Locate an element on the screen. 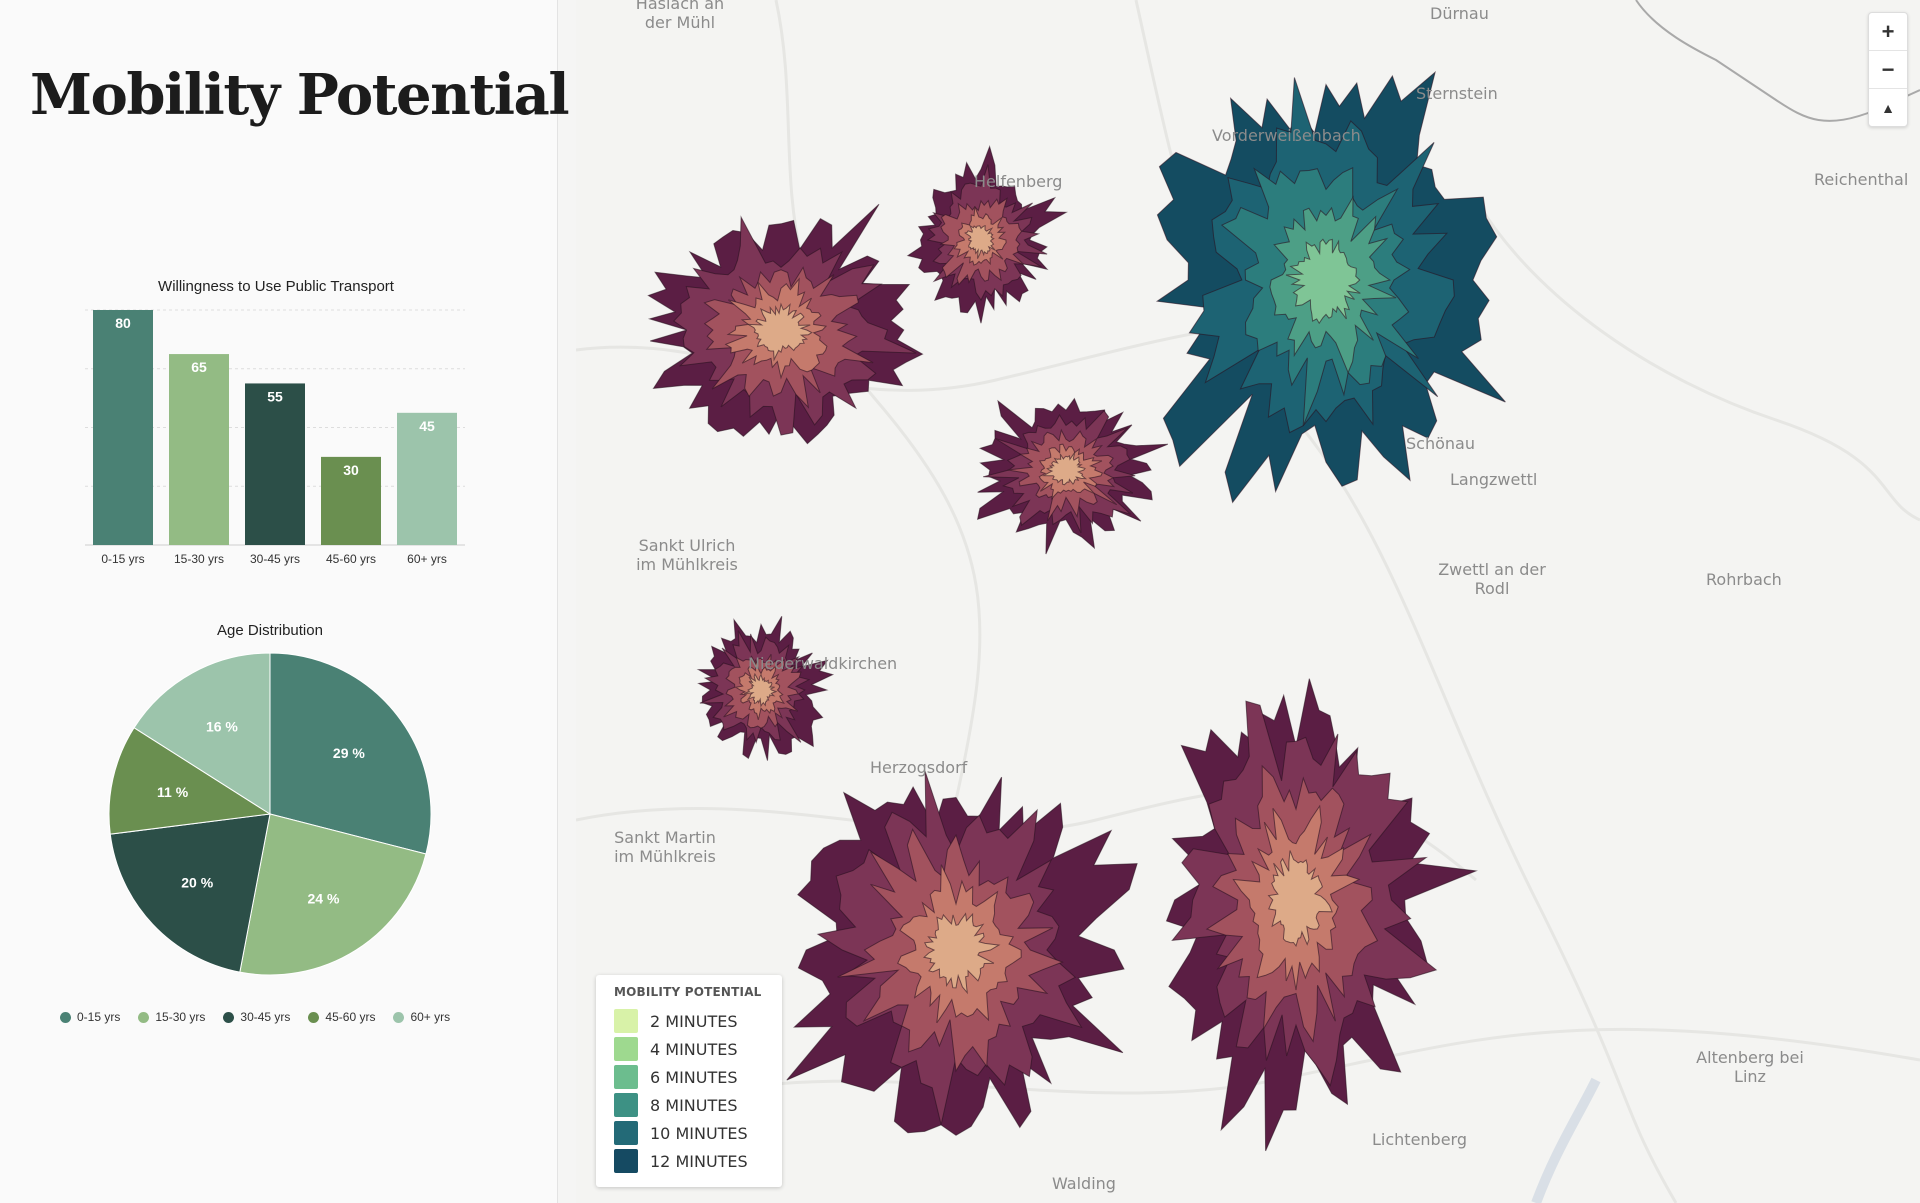 The height and width of the screenshot is (1203, 1920). map-legend-row: 12 MINUTES is located at coordinates (690, 1161).